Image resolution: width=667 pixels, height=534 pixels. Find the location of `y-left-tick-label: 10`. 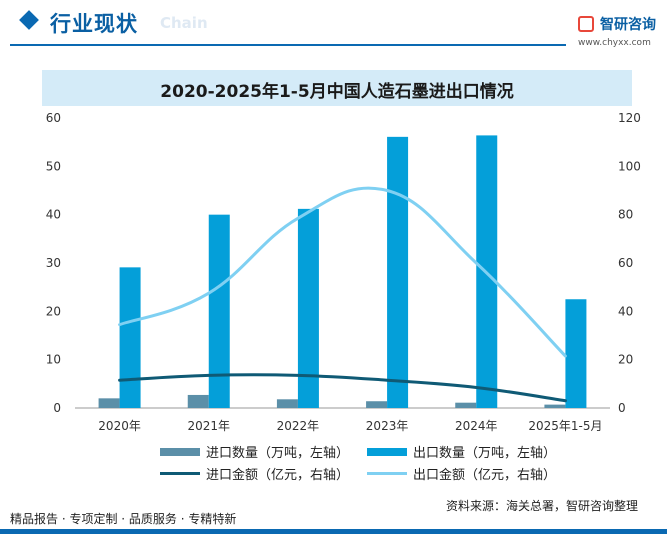

y-left-tick-label: 10 is located at coordinates (53, 360).